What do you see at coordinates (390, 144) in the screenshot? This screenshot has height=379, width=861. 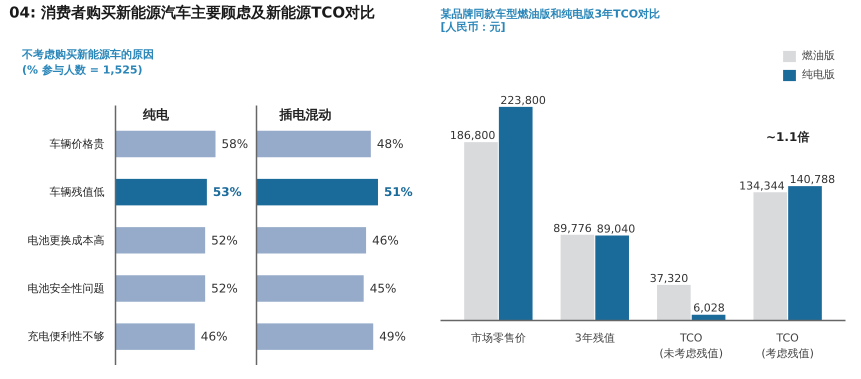 I see `data-label: 48%` at bounding box center [390, 144].